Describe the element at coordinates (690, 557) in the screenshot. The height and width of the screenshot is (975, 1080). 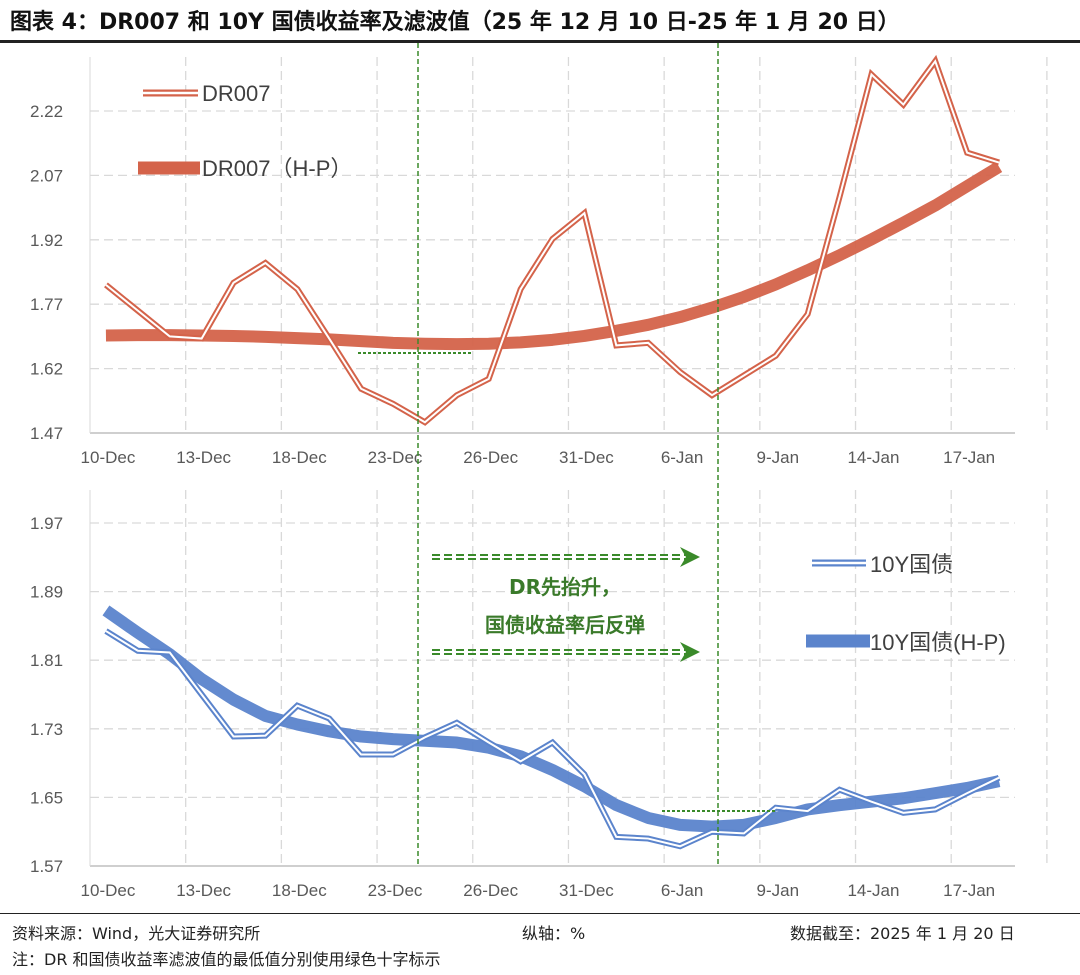
I see `arrow-head-top-icon` at that location.